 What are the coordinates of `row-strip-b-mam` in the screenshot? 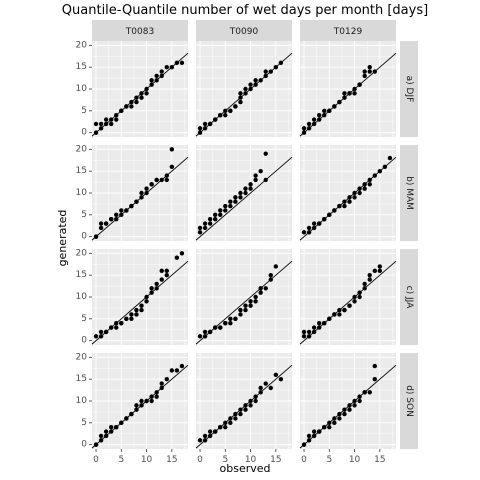 It's located at (409, 193).